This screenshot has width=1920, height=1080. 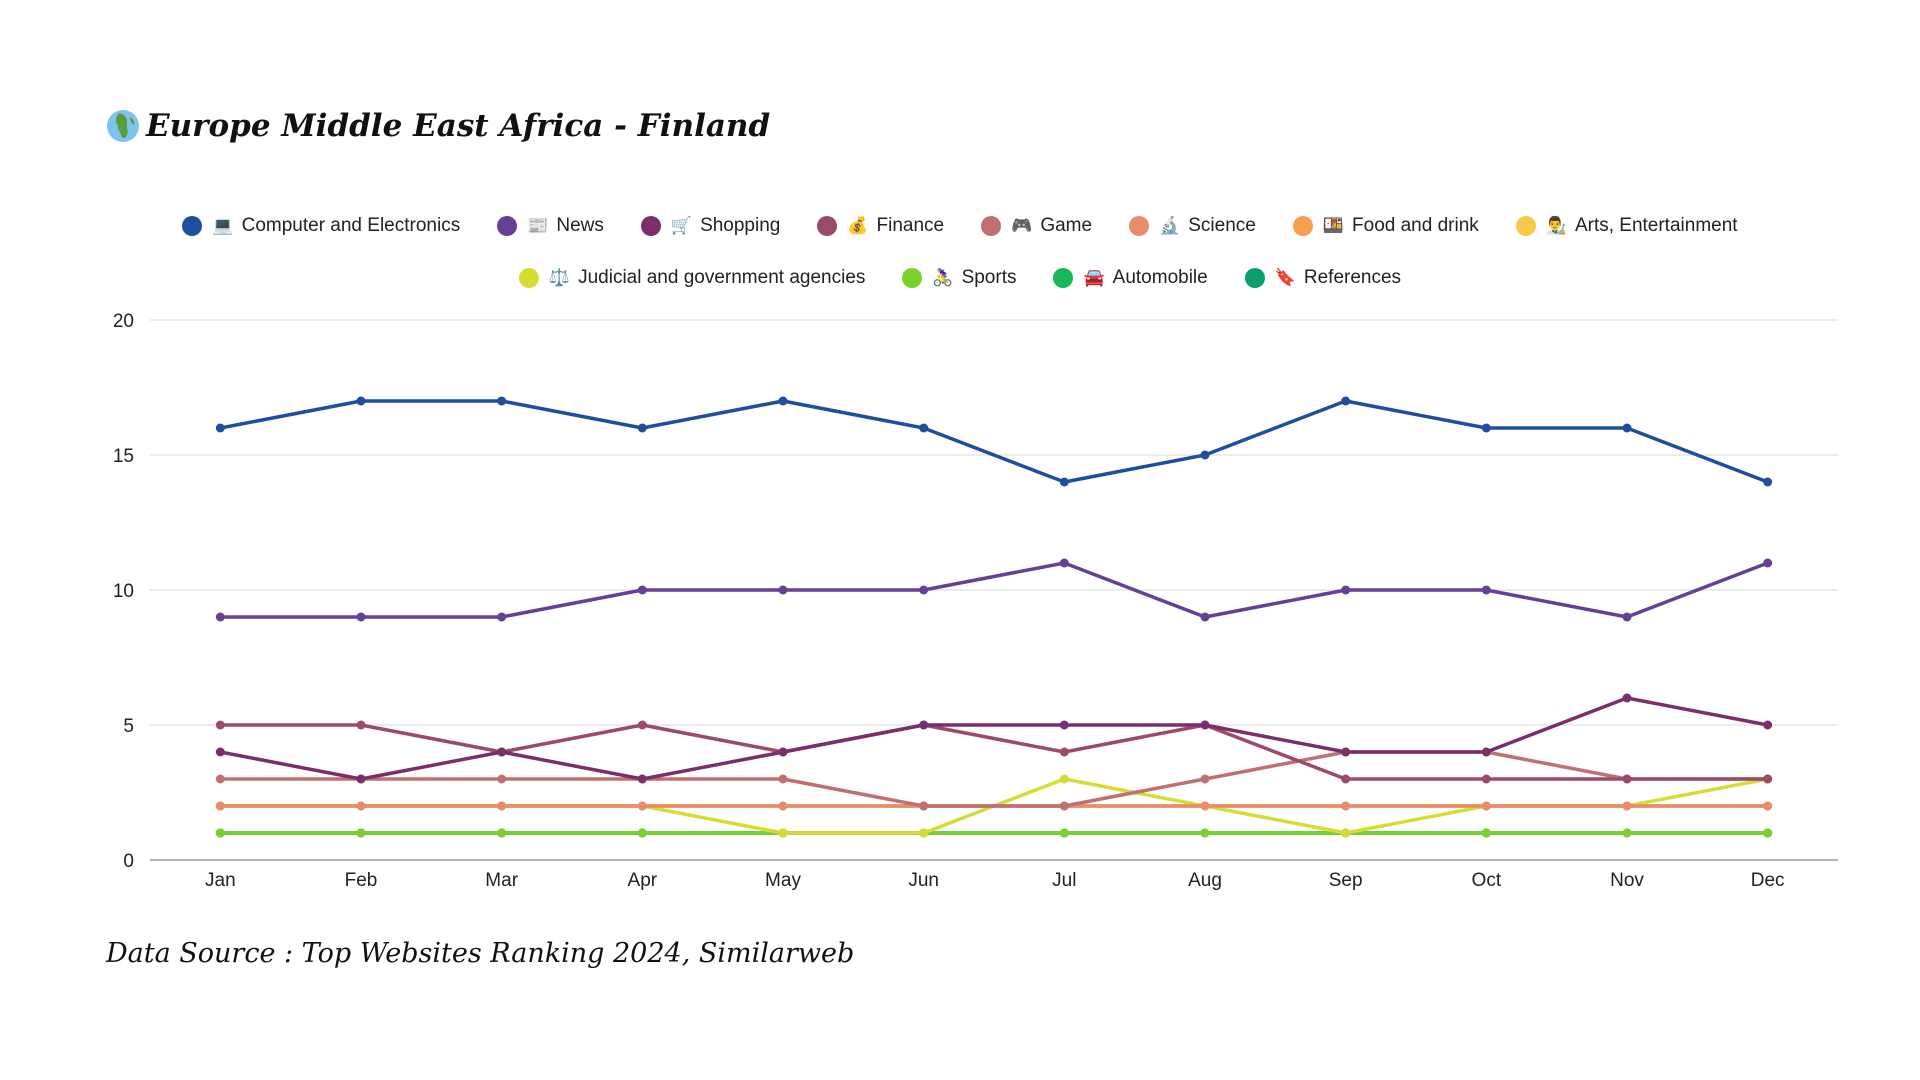 What do you see at coordinates (1385, 226) in the screenshot?
I see `legend-item: 🍱 Food and drink` at bounding box center [1385, 226].